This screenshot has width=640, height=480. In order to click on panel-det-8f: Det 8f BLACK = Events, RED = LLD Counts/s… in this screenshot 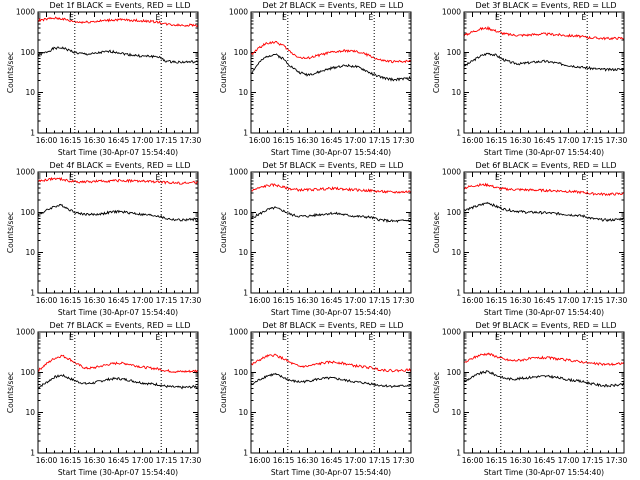, I will do `click(317, 399)`.